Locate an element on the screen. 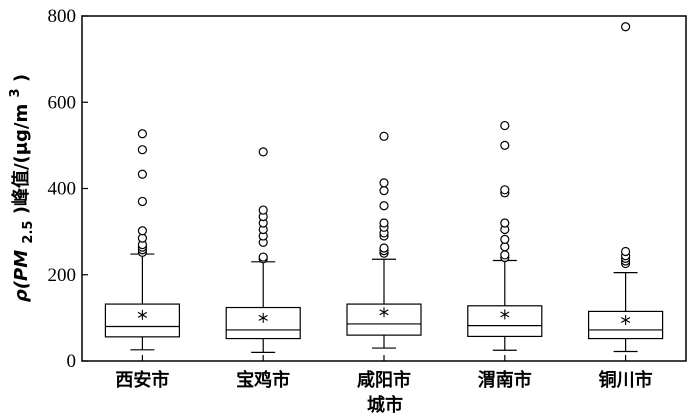  x-tick-label: 宝鸡市 is located at coordinates (263, 380).